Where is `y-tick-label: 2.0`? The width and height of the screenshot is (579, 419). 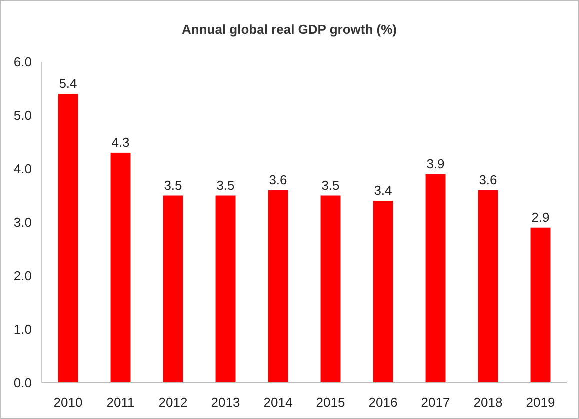 y-tick-label: 2.0 is located at coordinates (23, 276).